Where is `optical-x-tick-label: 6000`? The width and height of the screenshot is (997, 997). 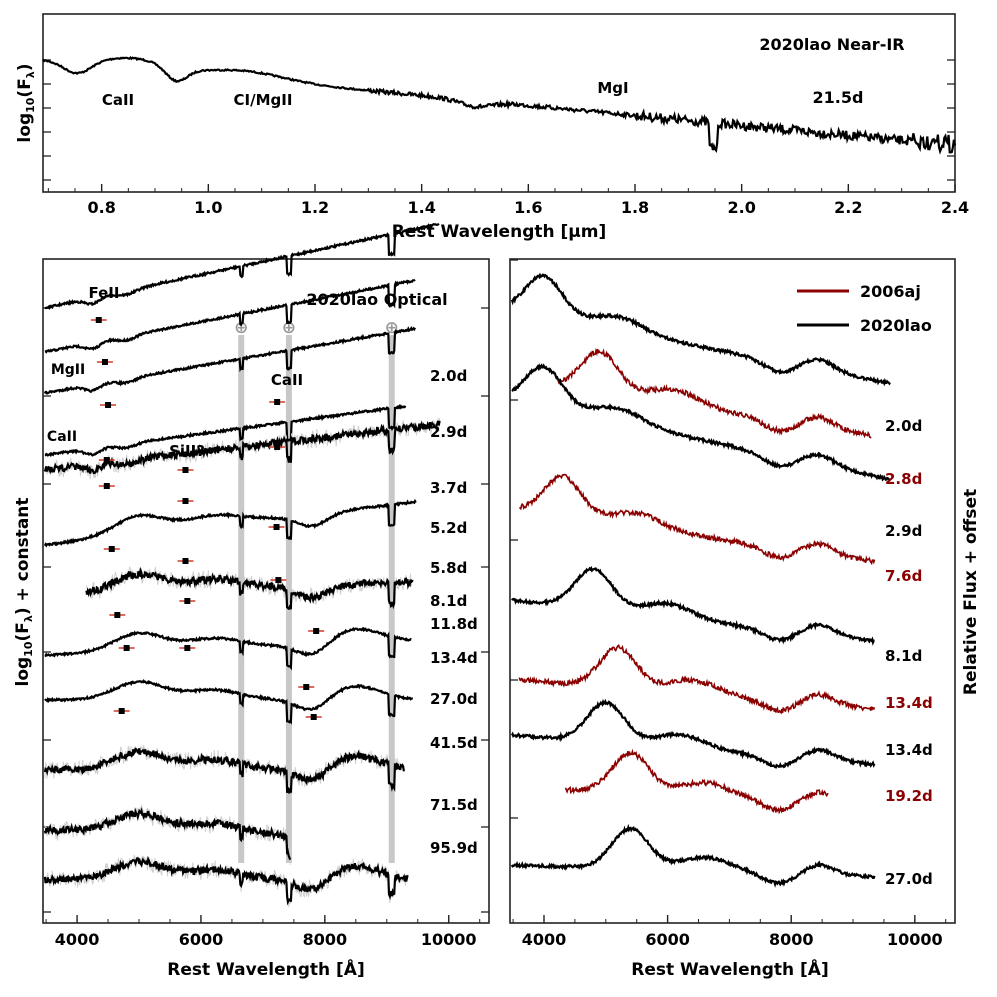
optical-x-tick-label: 6000 is located at coordinates (201, 939).